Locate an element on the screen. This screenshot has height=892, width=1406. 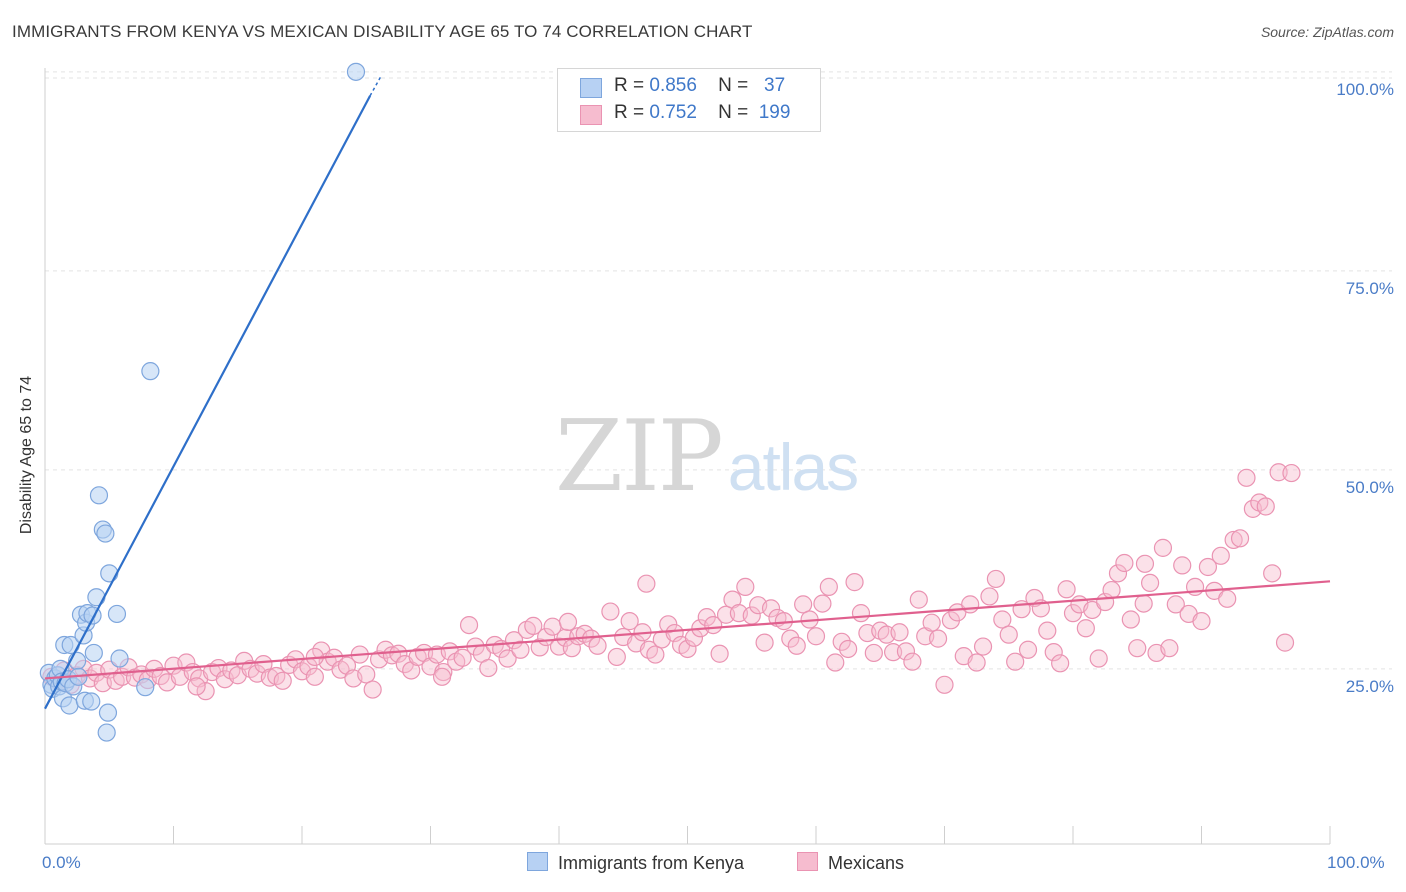
watermark-atlas: atlas is located at coordinates (793, 467).